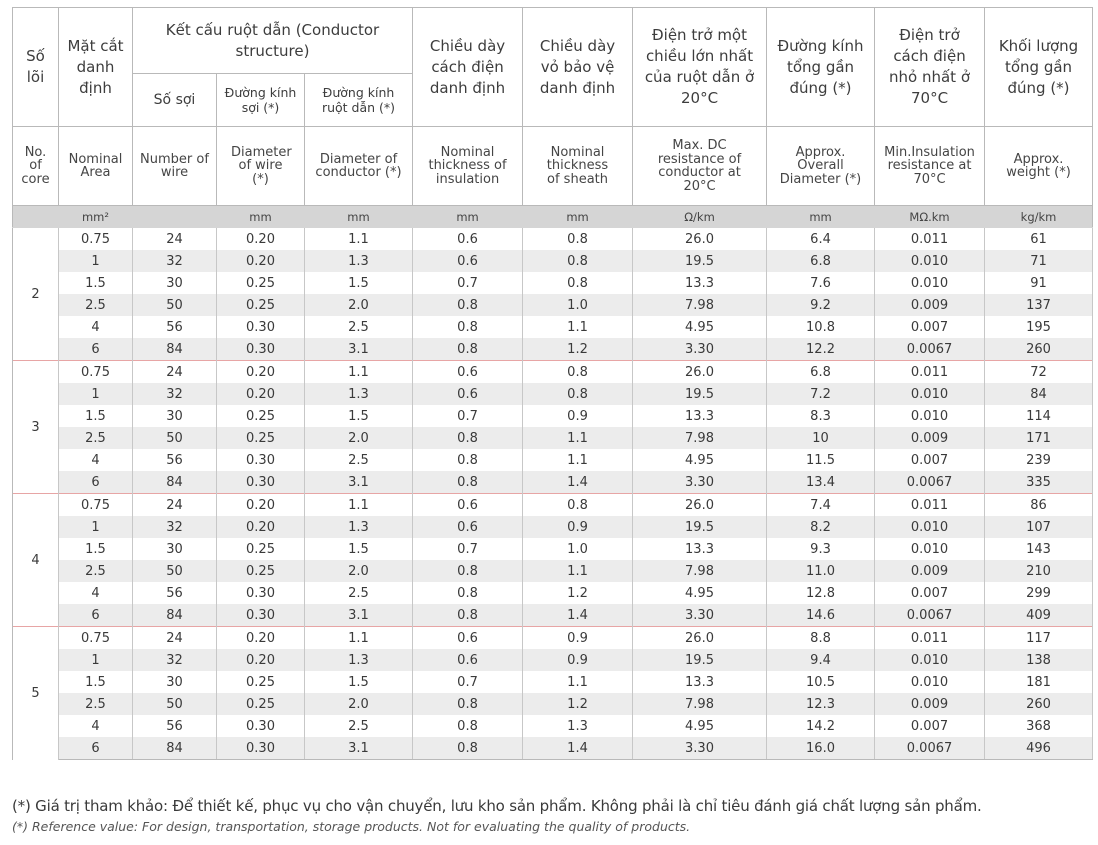  What do you see at coordinates (174, 748) in the screenshot?
I see `table-cell: 84` at bounding box center [174, 748].